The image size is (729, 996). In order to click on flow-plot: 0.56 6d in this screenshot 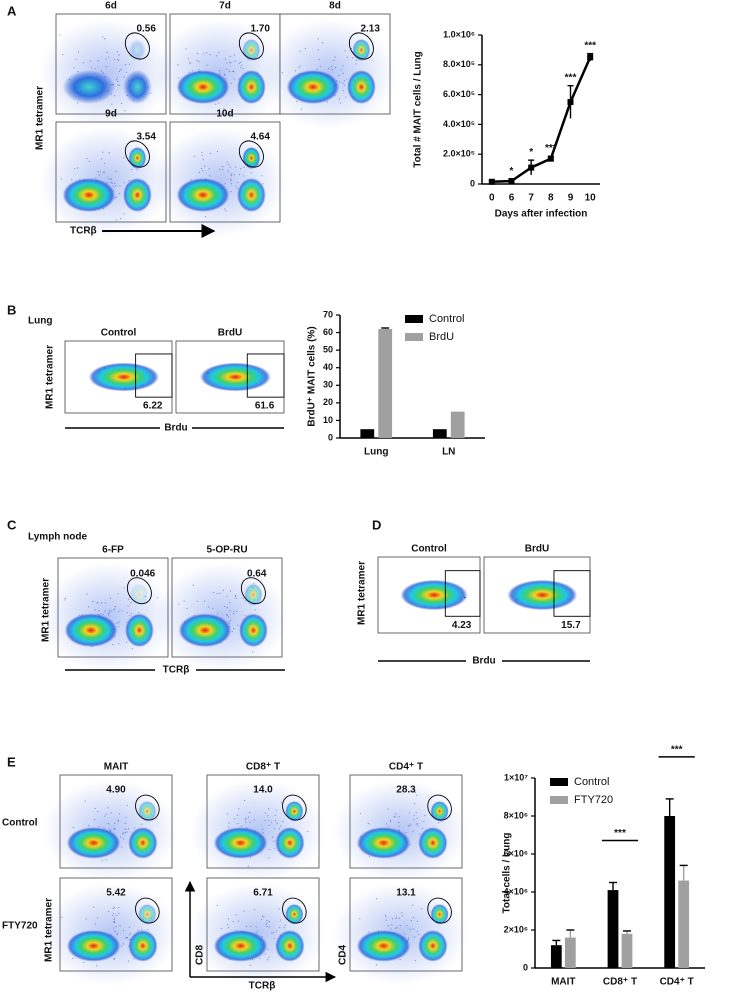, I will do `click(105, 65)`.